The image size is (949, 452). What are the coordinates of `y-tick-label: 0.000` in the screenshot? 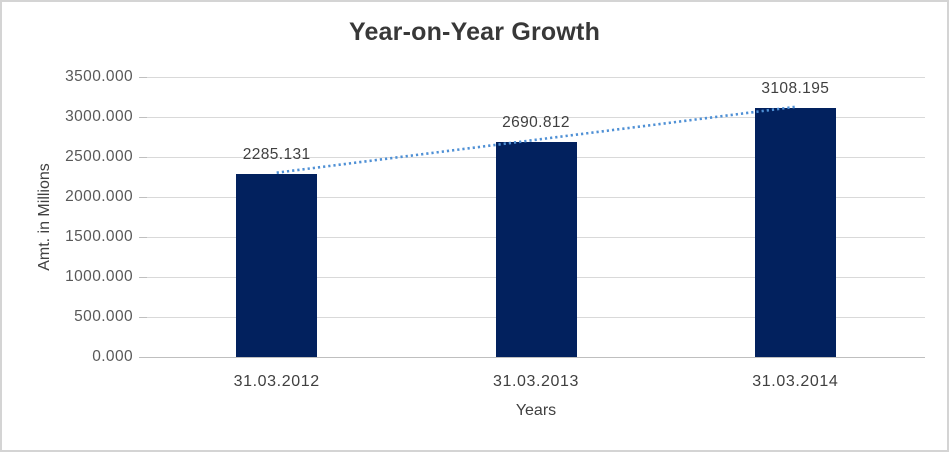 It's located at (112, 356).